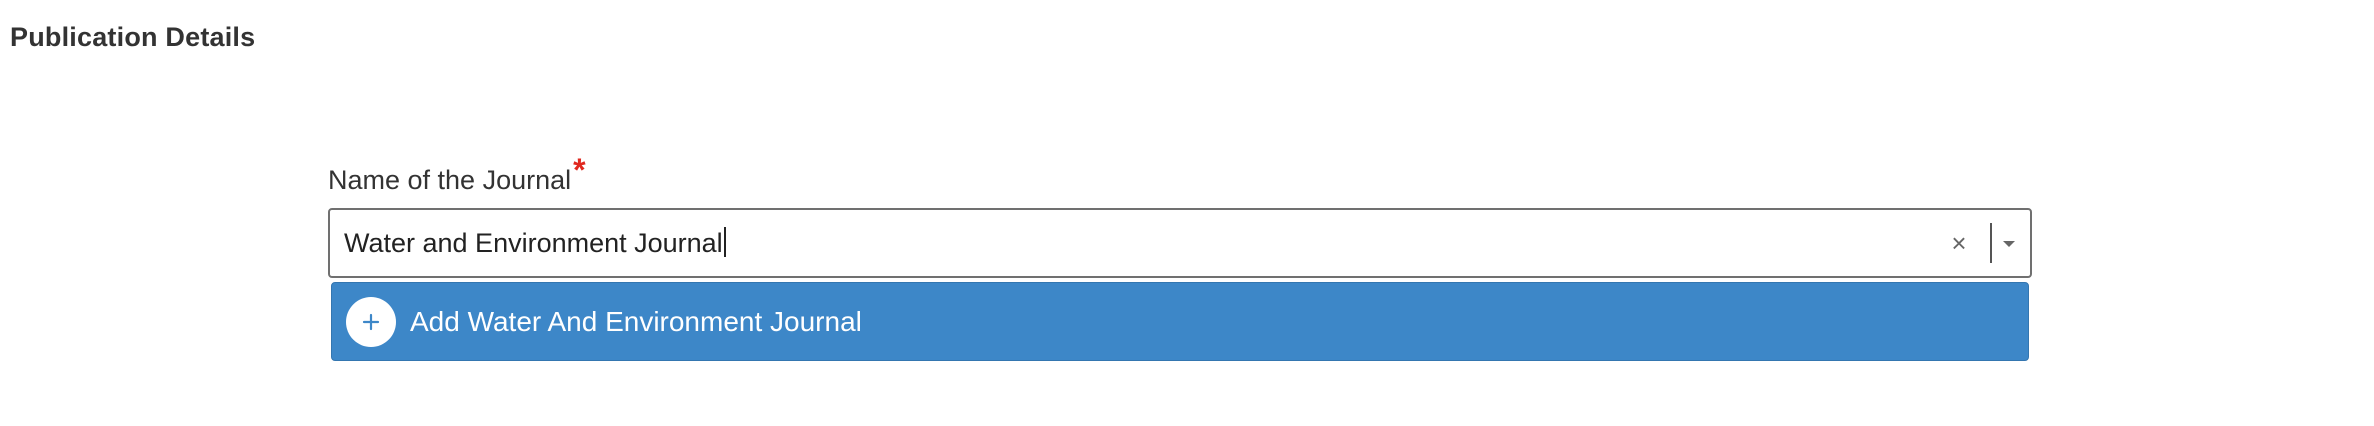 The width and height of the screenshot is (2374, 426). I want to click on clear-icon: ×, so click(1959, 243).